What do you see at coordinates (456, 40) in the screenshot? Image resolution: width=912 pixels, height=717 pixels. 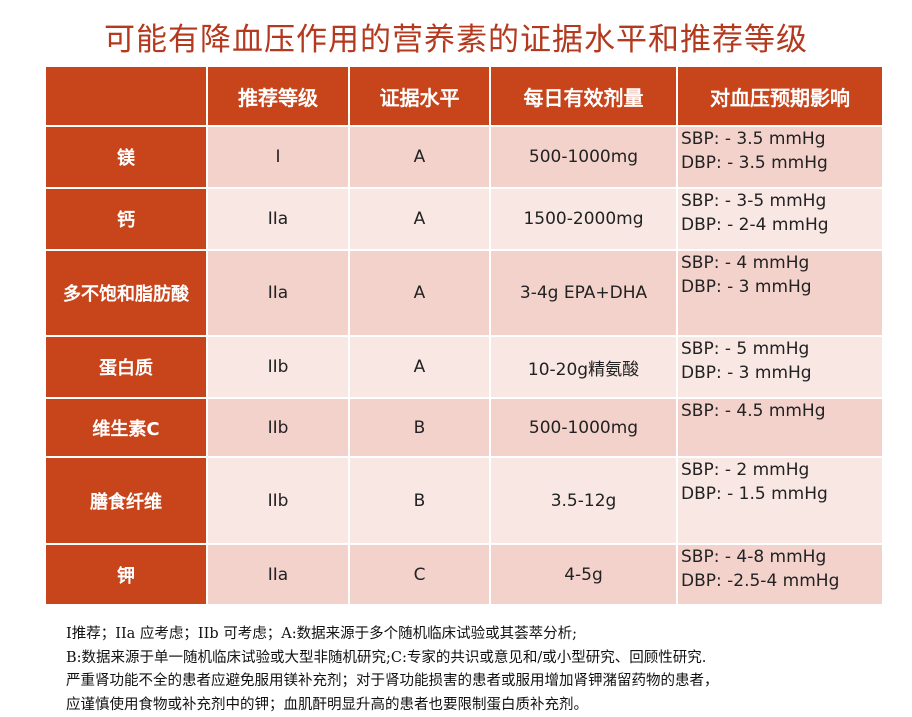 I see `title: 可能有降血压作用的营养素的证据水平和推荐等级` at bounding box center [456, 40].